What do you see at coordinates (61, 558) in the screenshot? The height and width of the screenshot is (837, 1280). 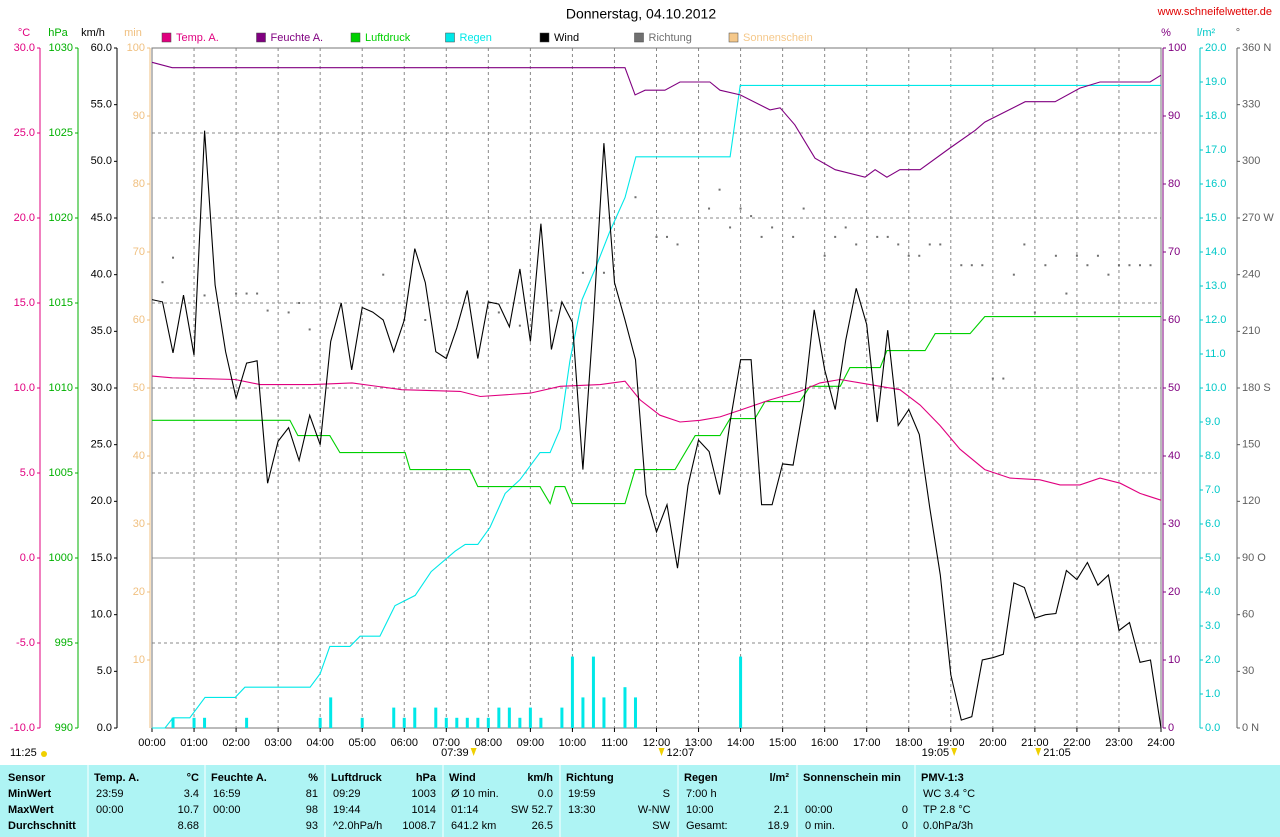 I see `y-tick-label: 1000` at bounding box center [61, 558].